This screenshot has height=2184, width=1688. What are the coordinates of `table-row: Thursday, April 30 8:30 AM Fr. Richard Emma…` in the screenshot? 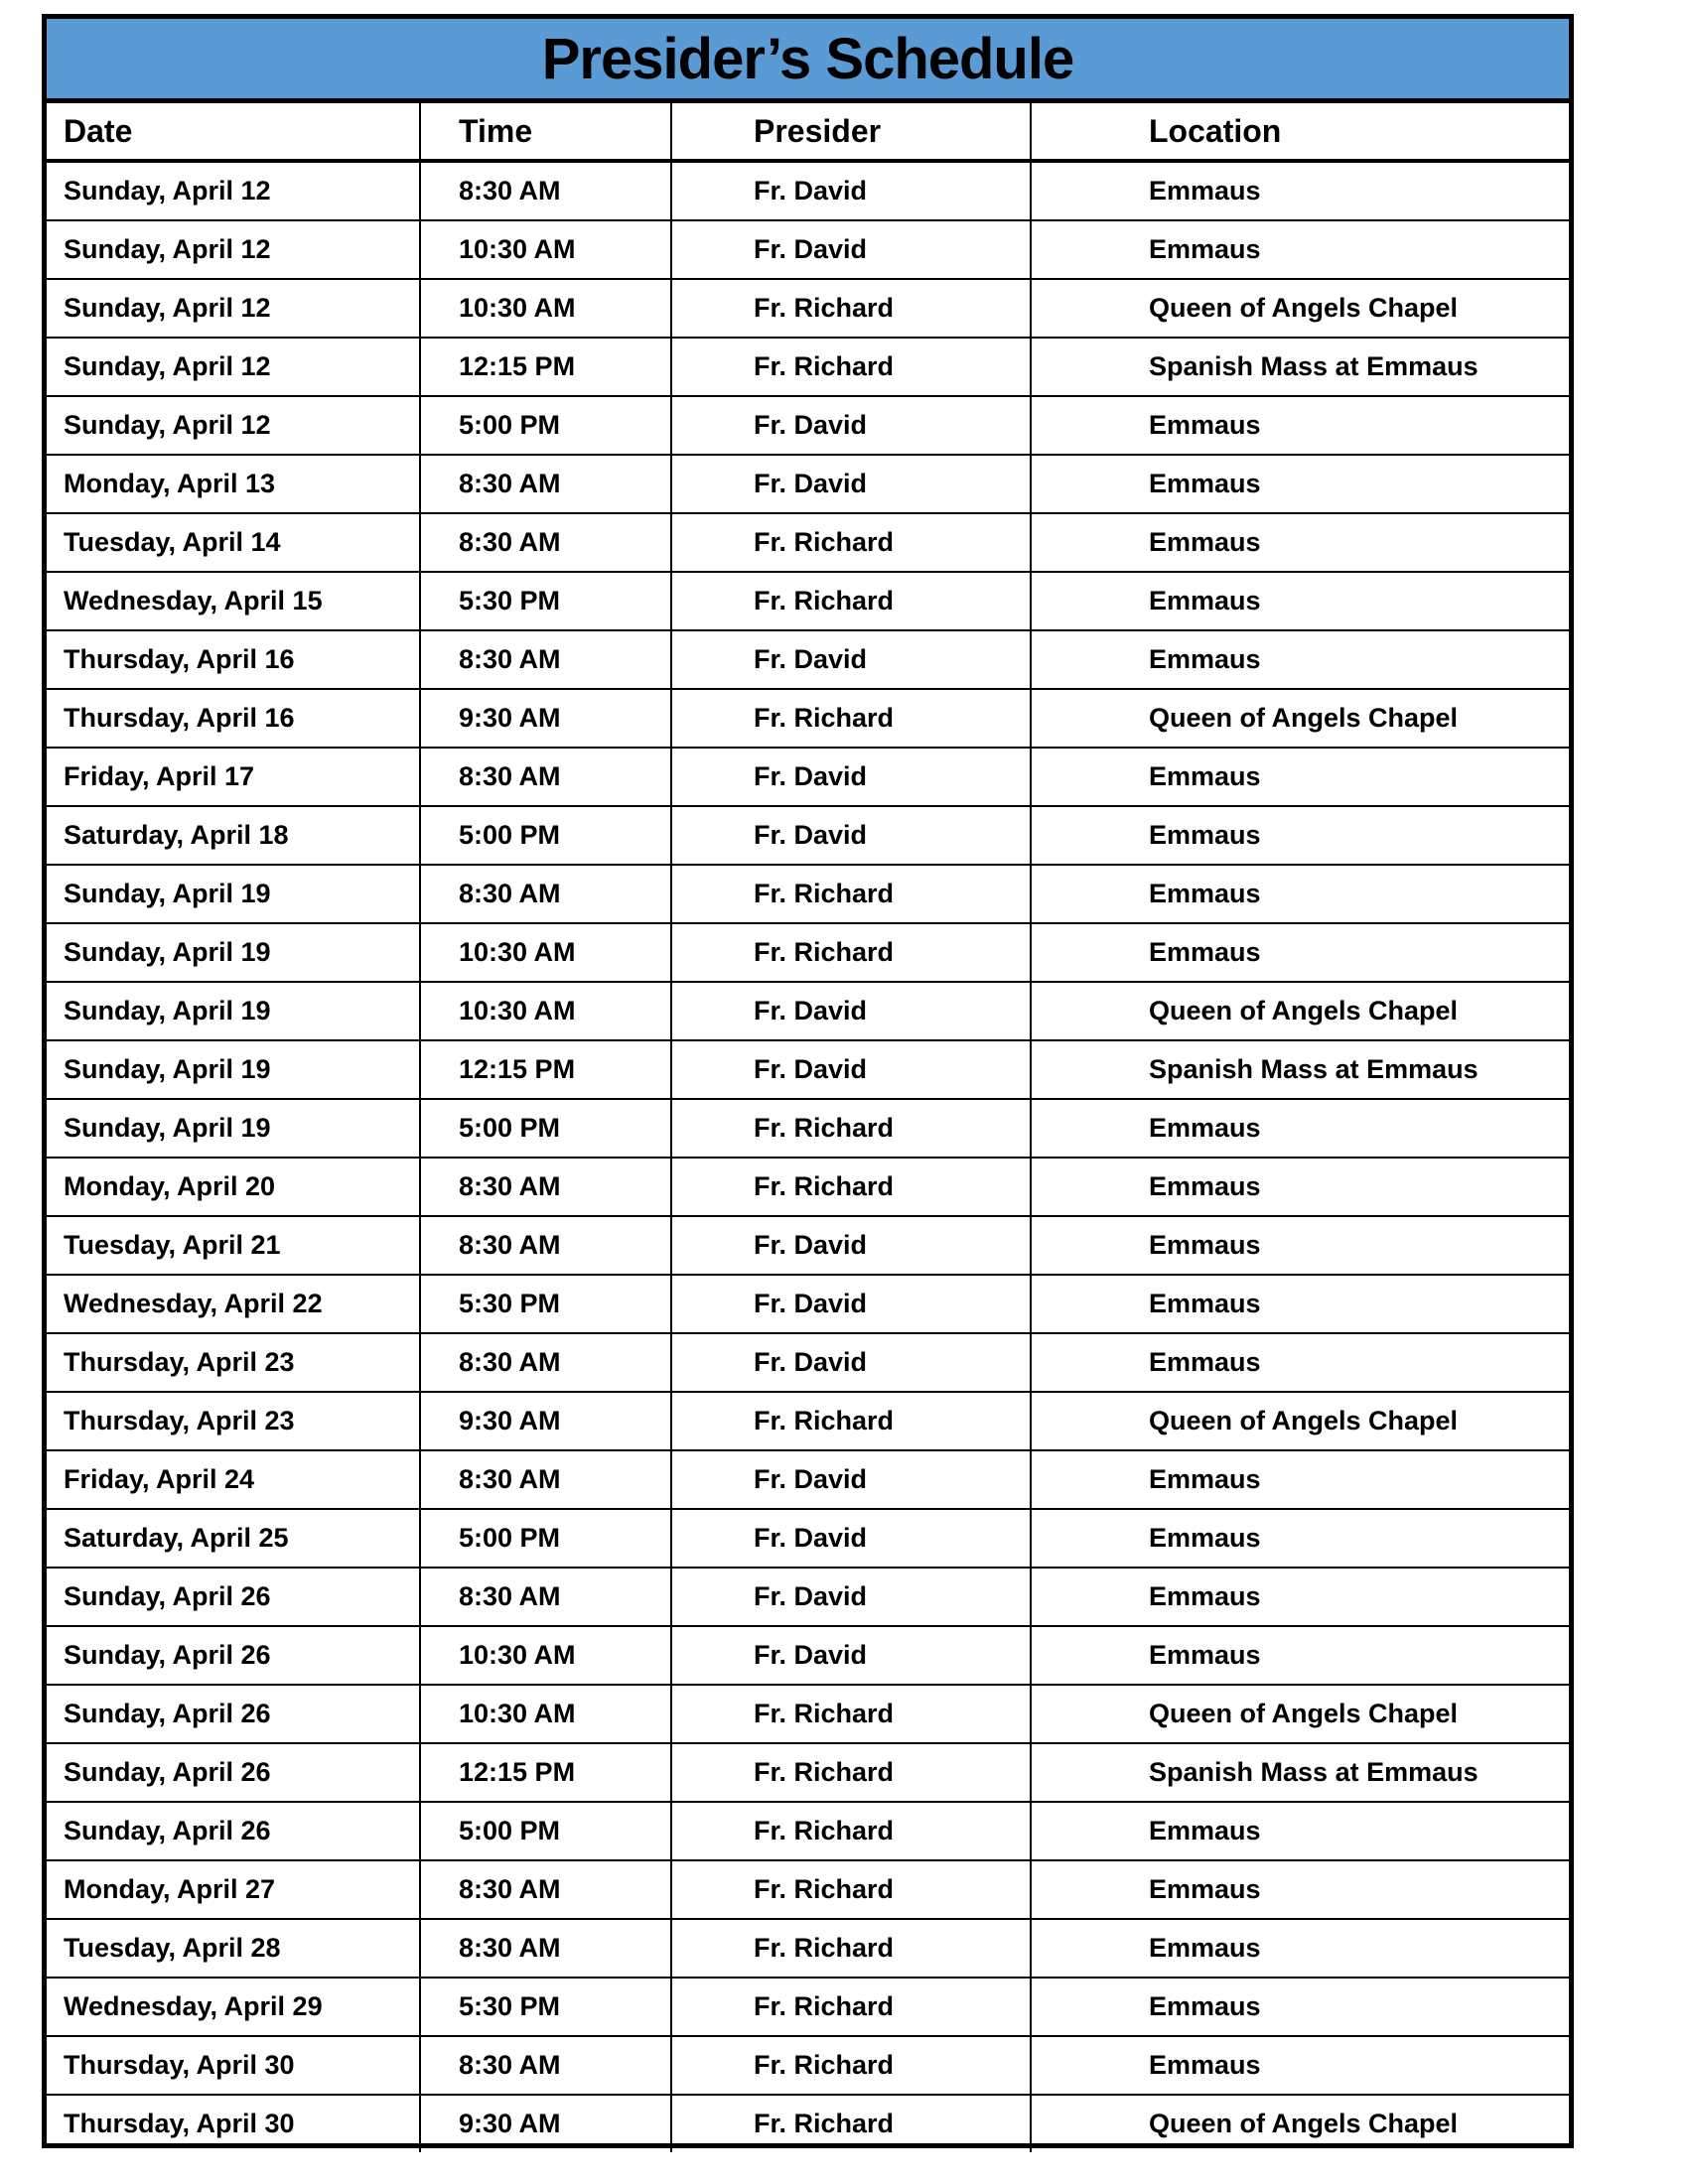 It's located at (808, 2065).